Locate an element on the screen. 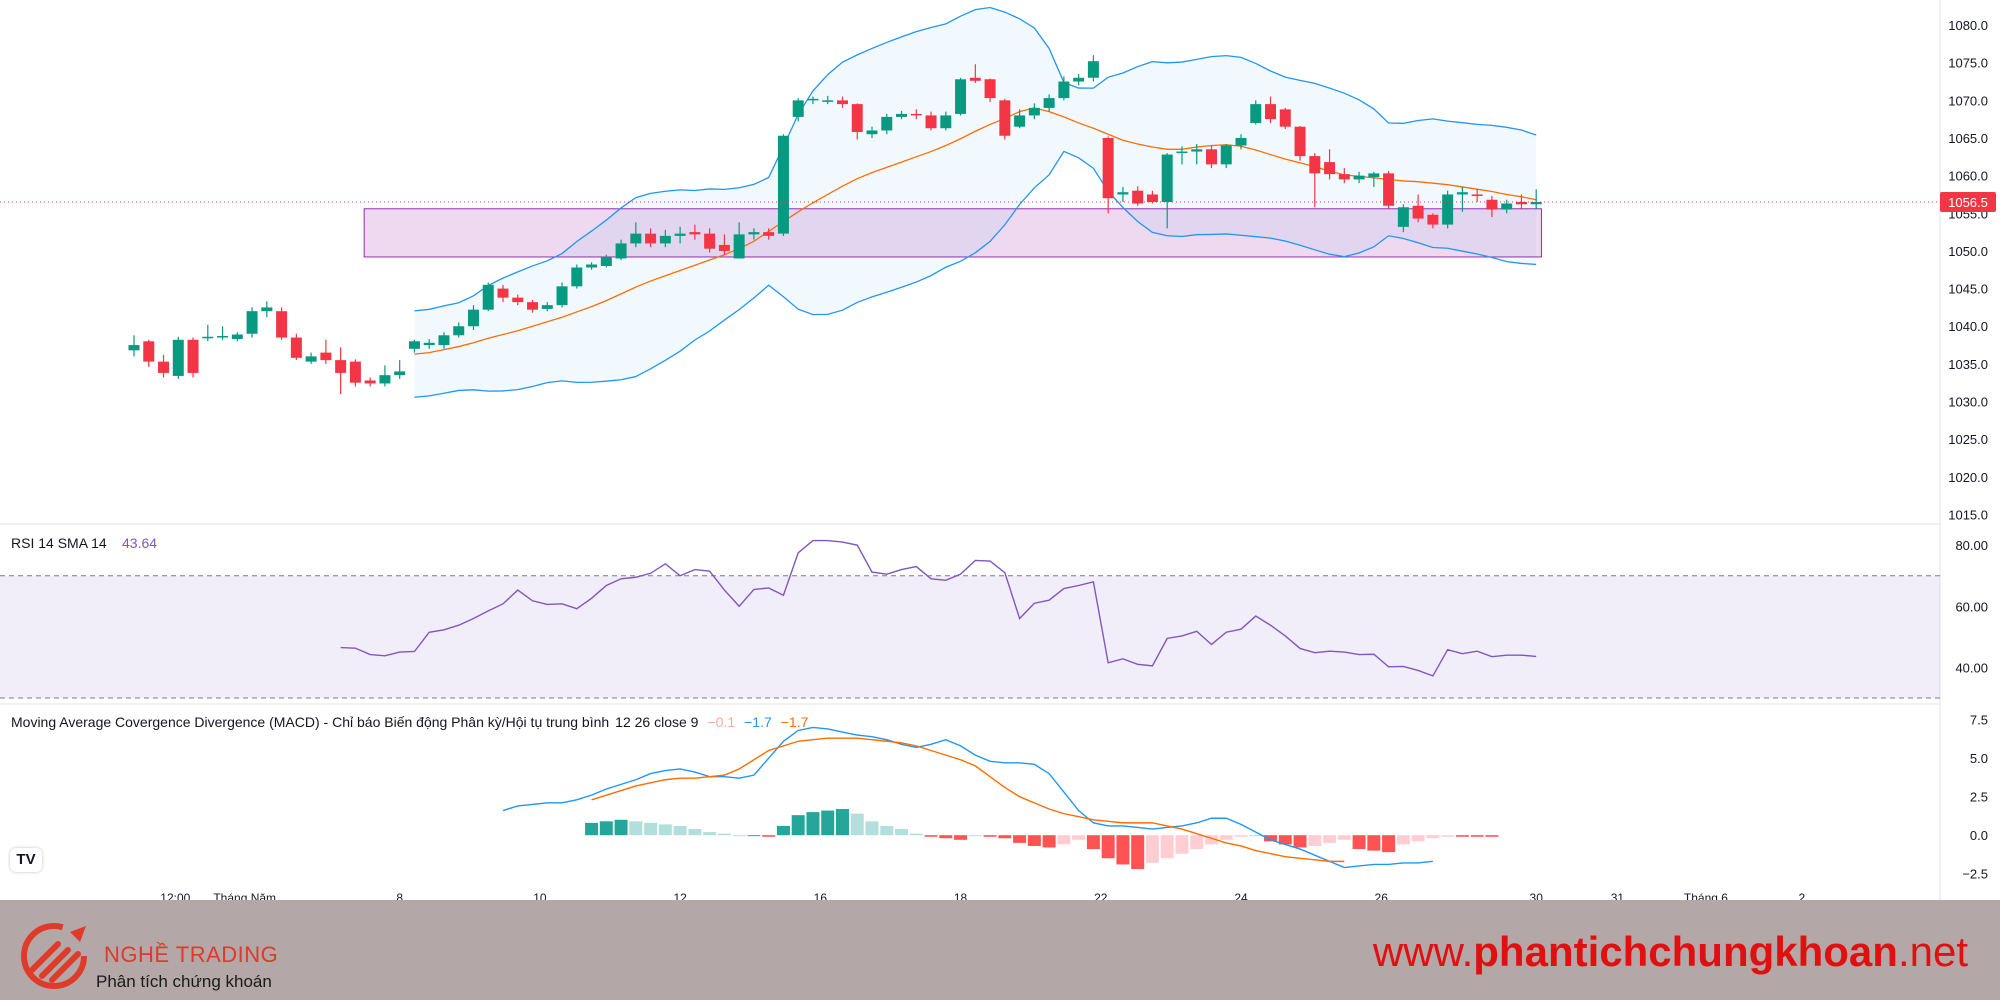  price-tick-label: 1035.0 is located at coordinates (1968, 364).